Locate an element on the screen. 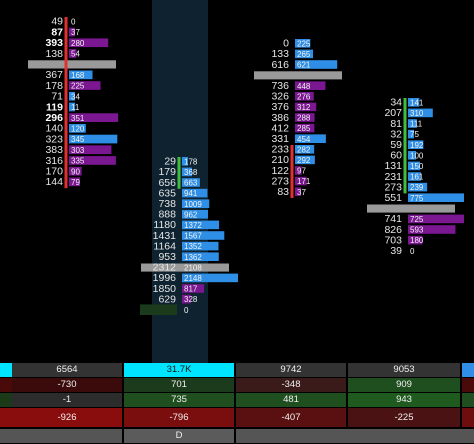 This screenshot has width=474, height=444. bid-volume-label: 1164 is located at coordinates (164, 246).